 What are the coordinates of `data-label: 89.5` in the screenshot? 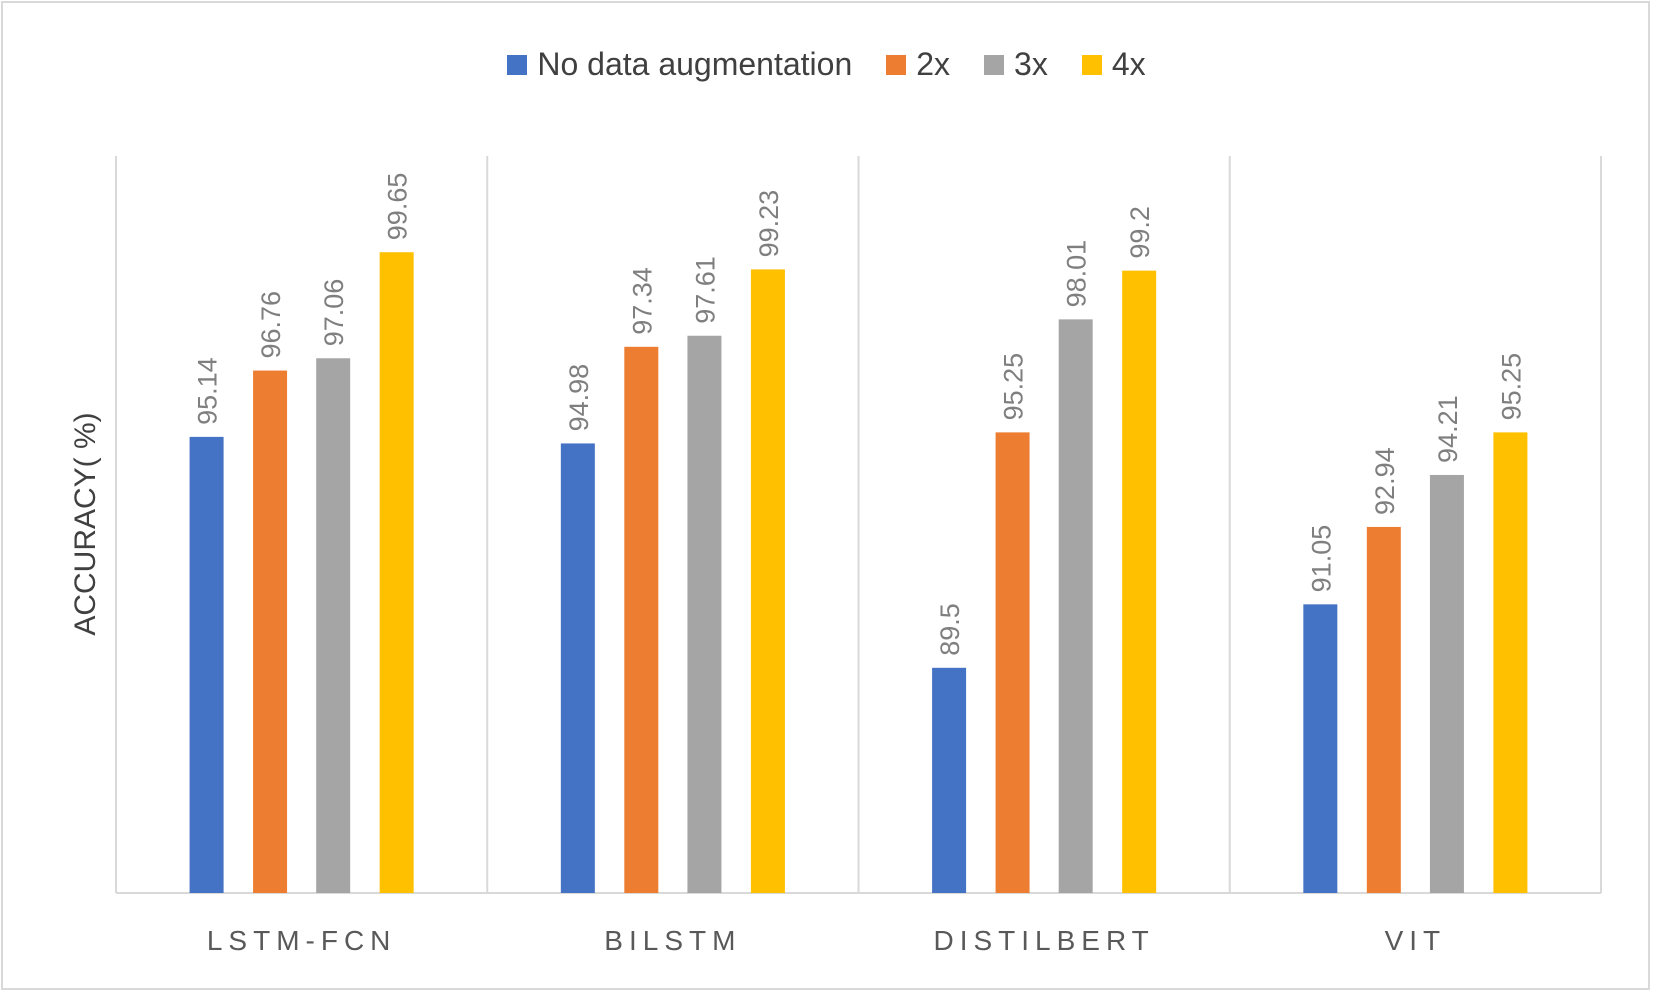 It's located at (950, 629).